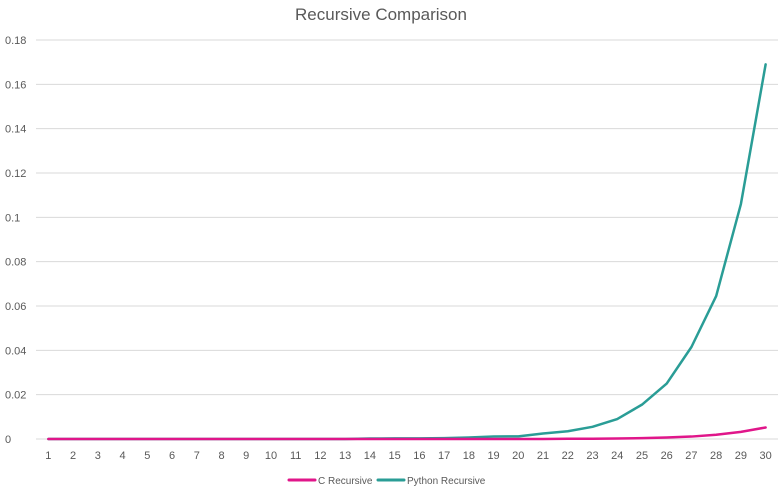 The height and width of the screenshot is (493, 784). I want to click on x-tick-label: 14, so click(370, 456).